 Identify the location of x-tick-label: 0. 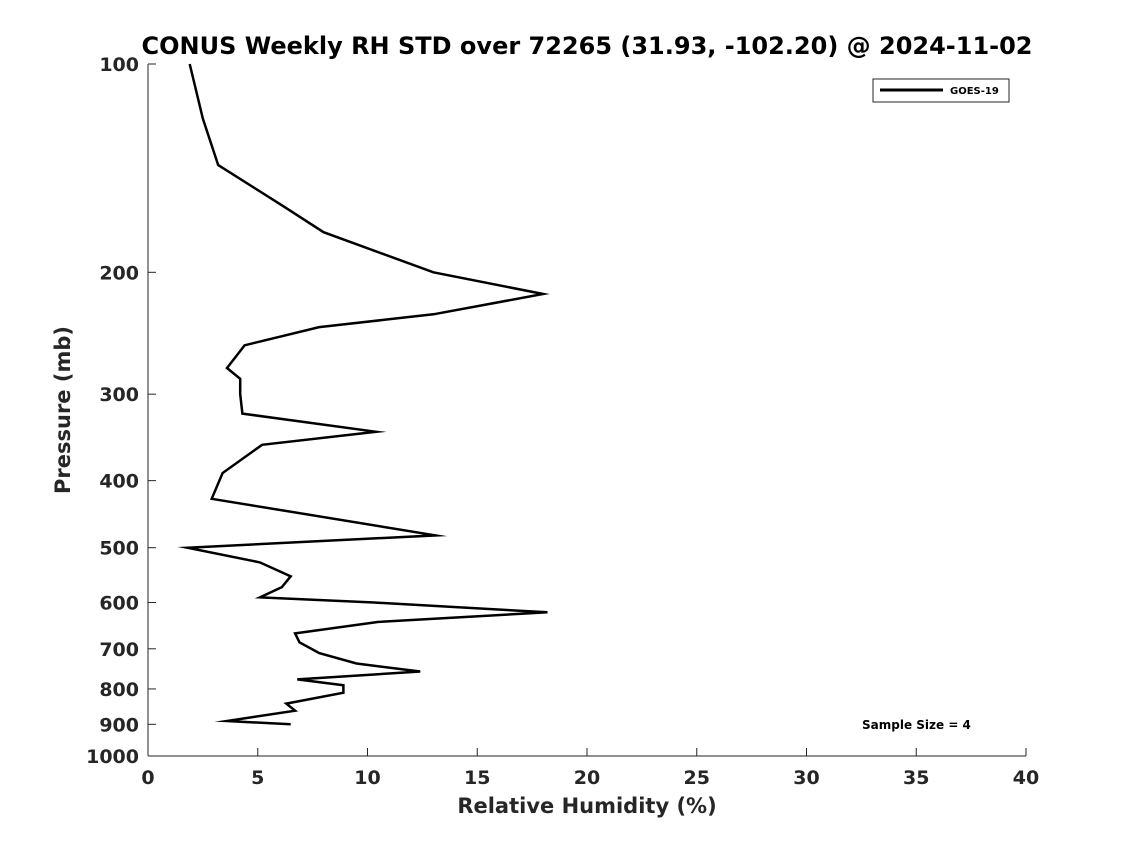
(147, 778).